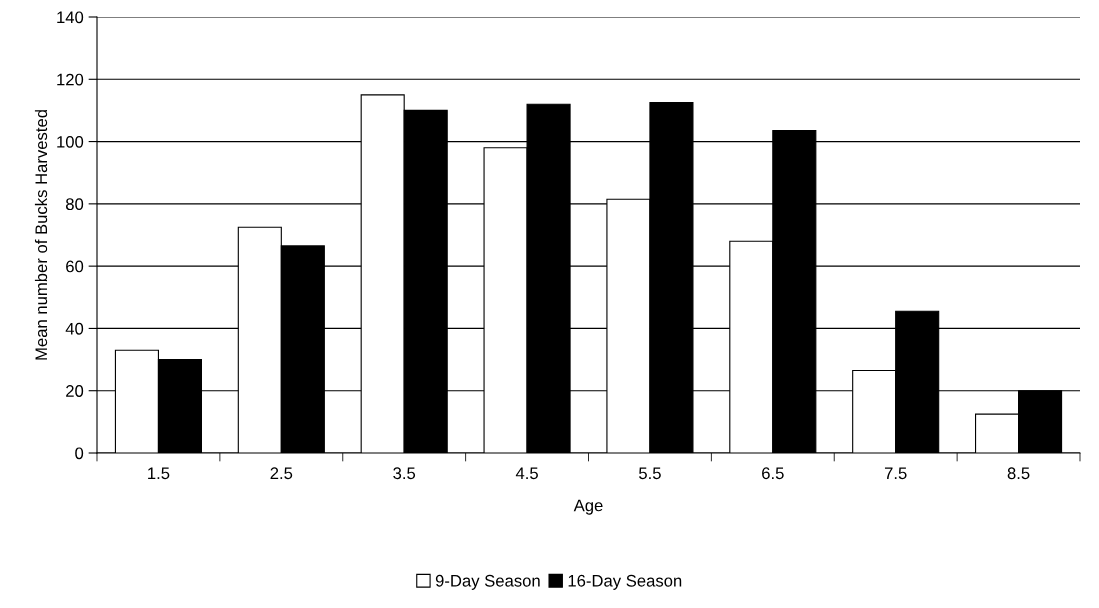  I want to click on legend-label: 16-Day Season, so click(625, 582).